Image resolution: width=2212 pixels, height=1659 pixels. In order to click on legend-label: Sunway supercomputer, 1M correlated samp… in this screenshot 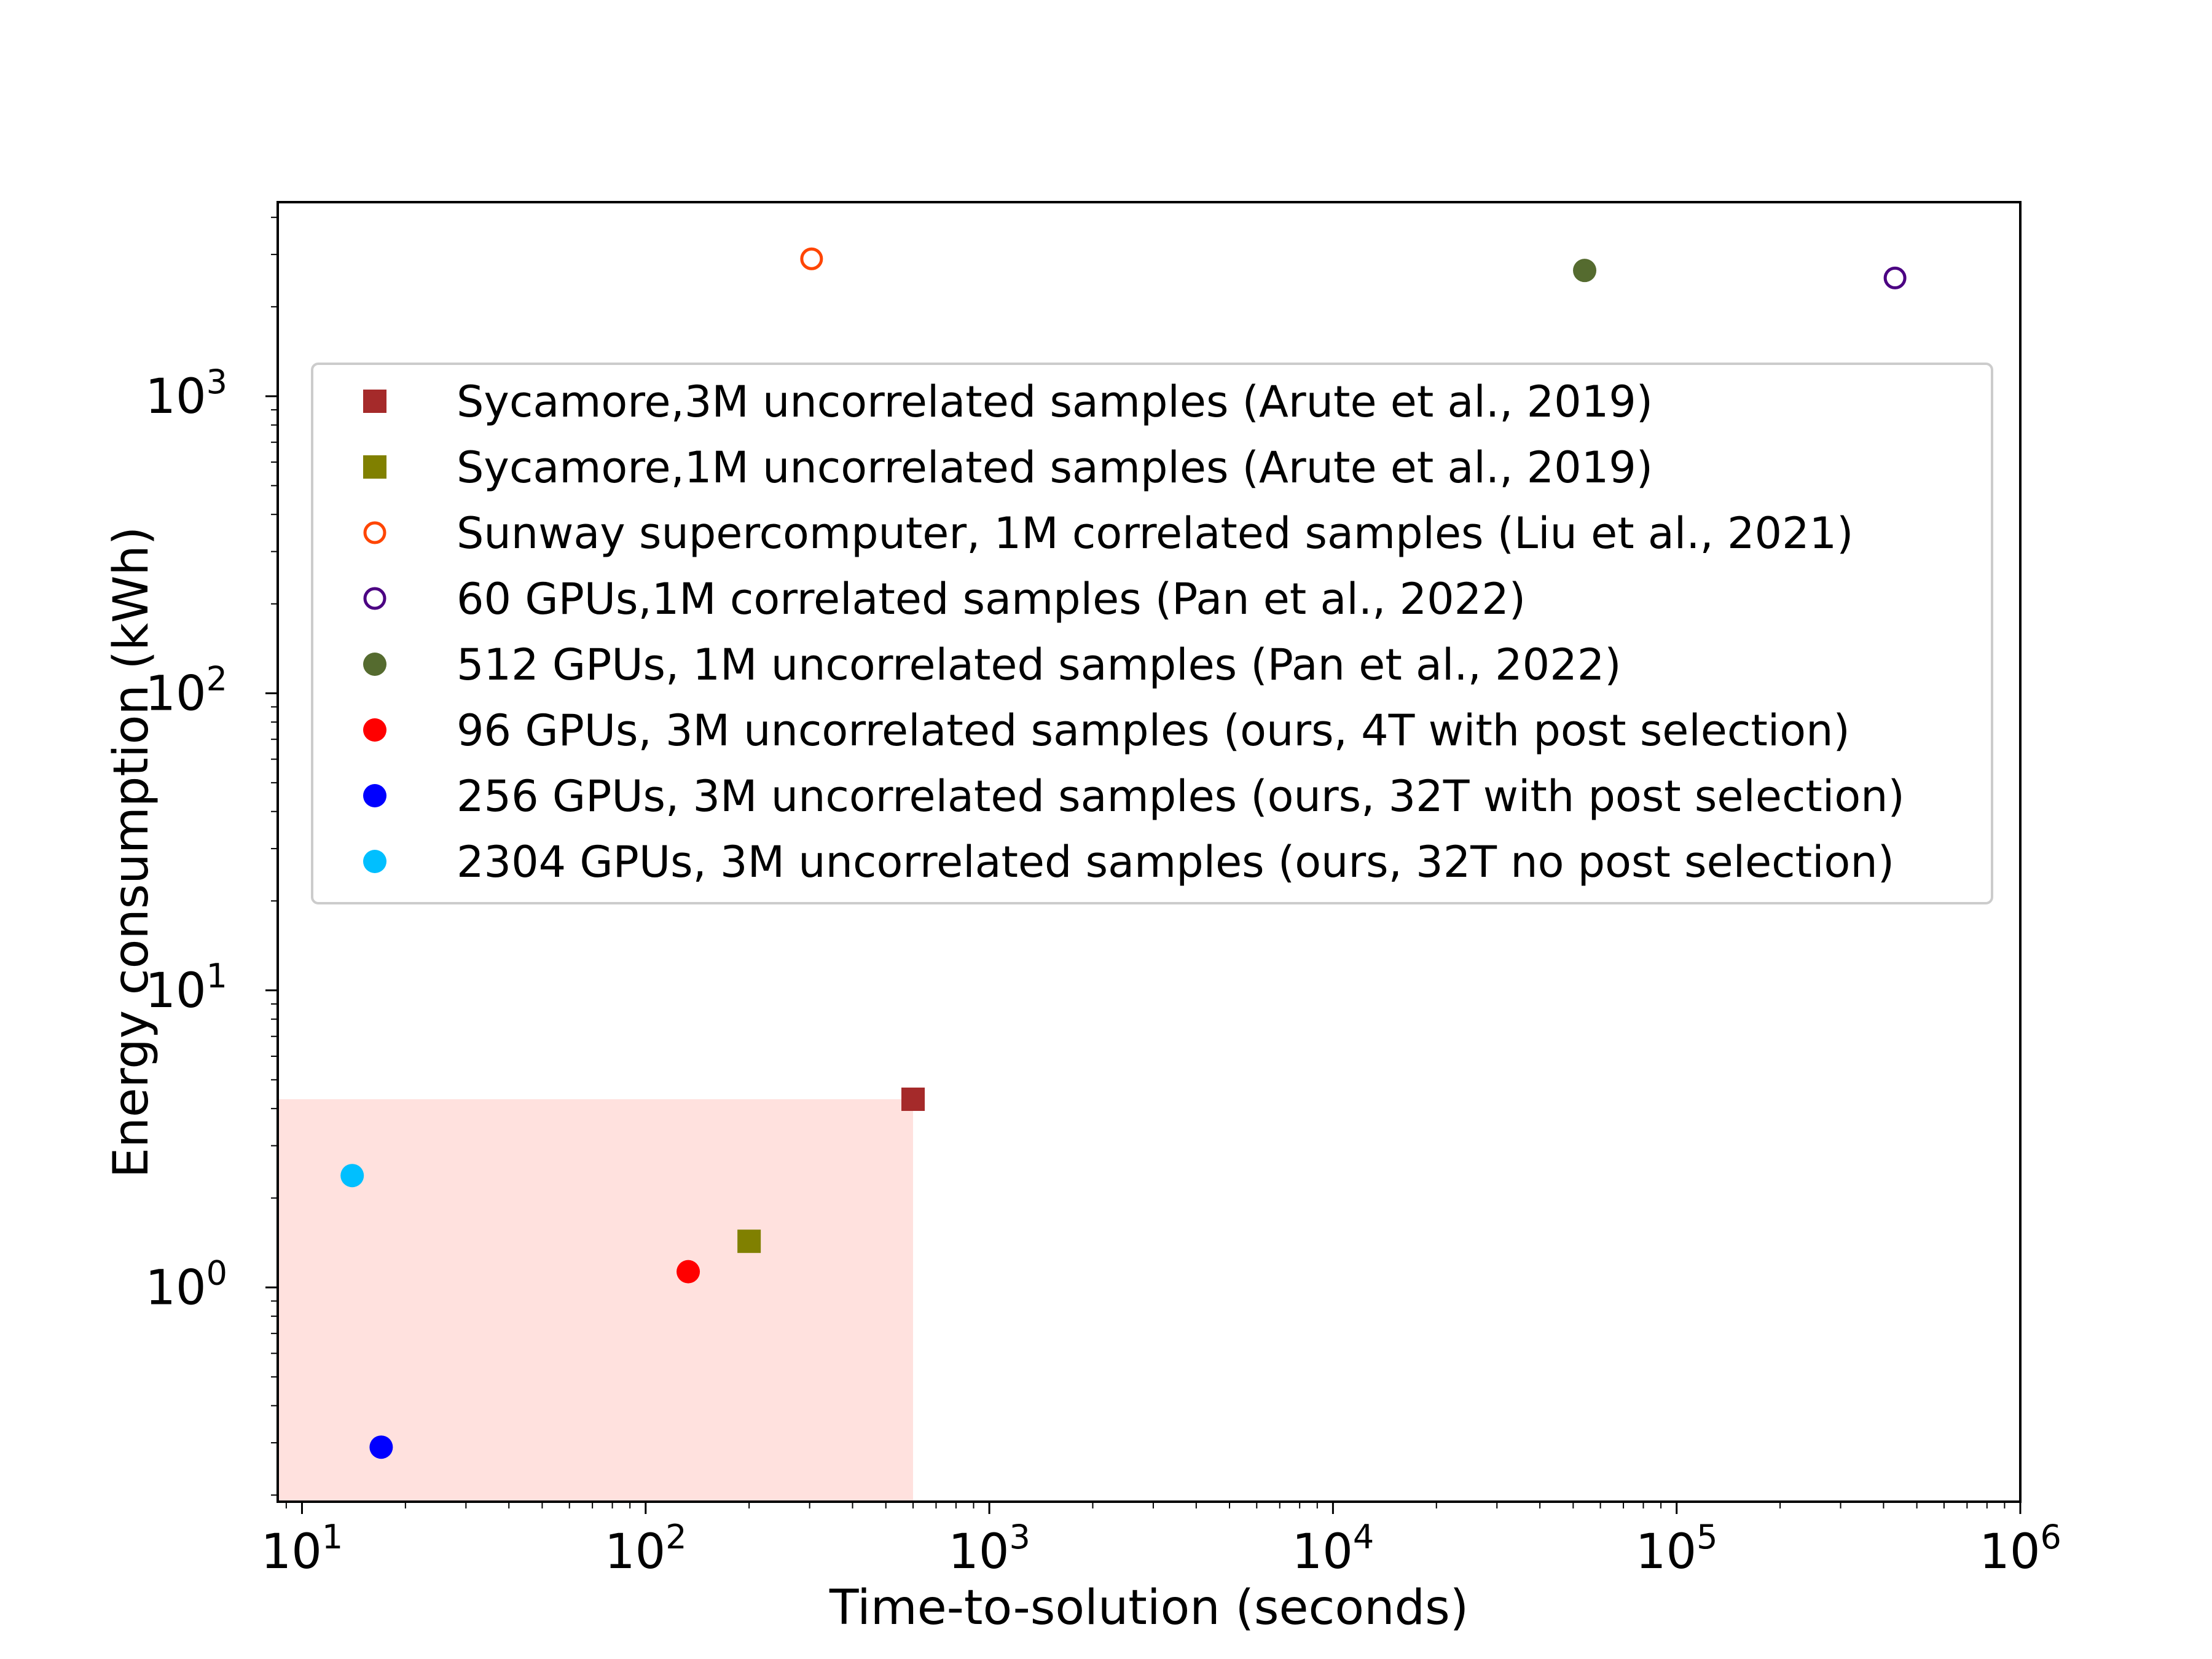, I will do `click(1155, 533)`.